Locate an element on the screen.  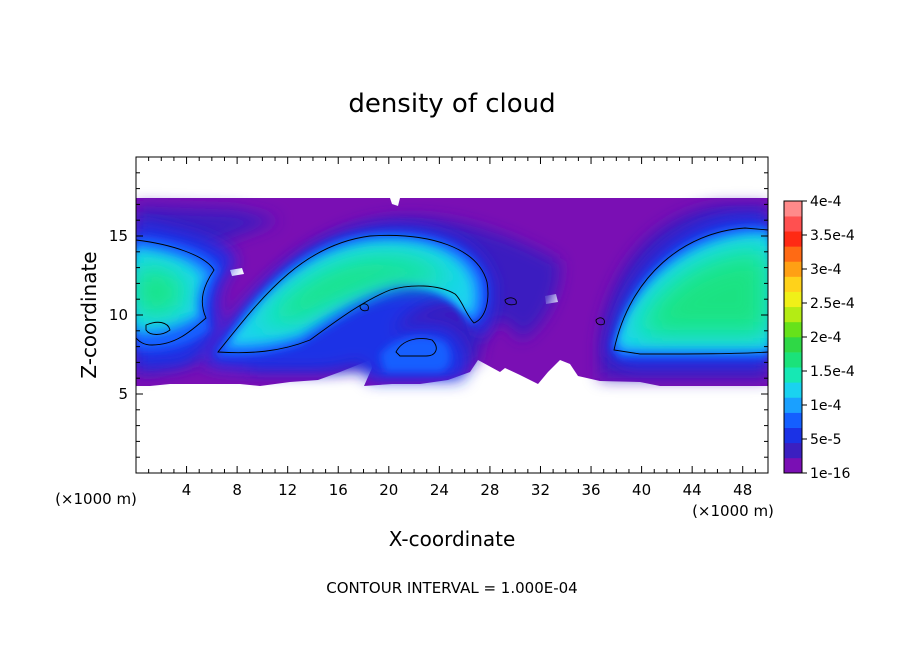
x-tick-label: 4 is located at coordinates (187, 490).